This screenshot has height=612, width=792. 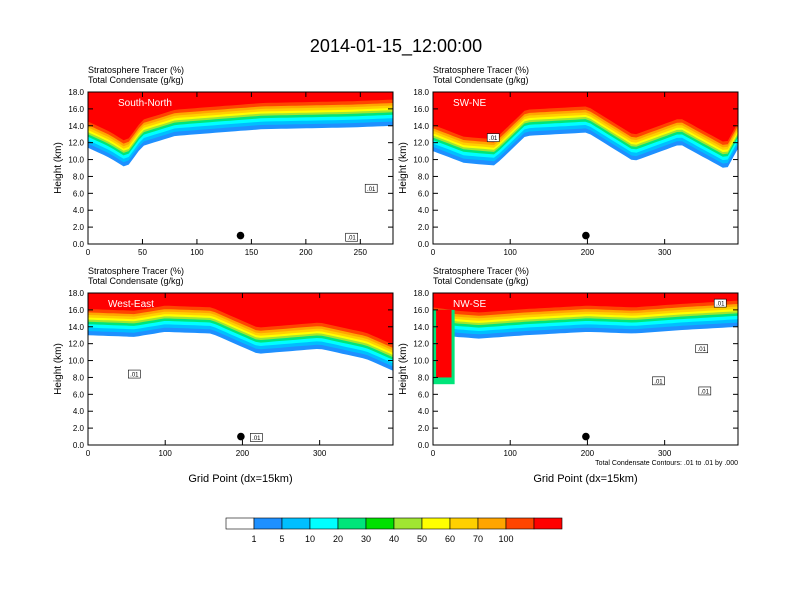 What do you see at coordinates (281, 539) in the screenshot?
I see `colorbar-label: 5` at bounding box center [281, 539].